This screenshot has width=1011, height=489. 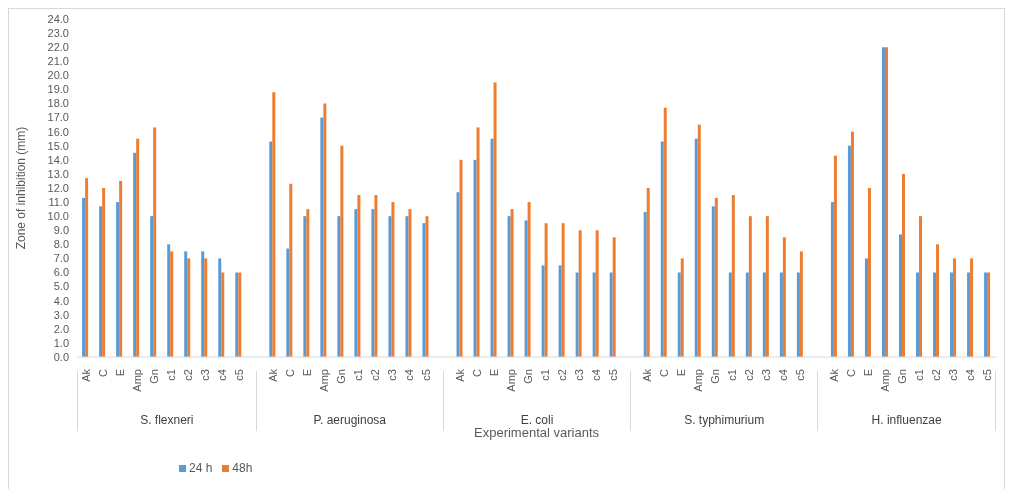 I want to click on text: H. influenzae, so click(x=906, y=420).